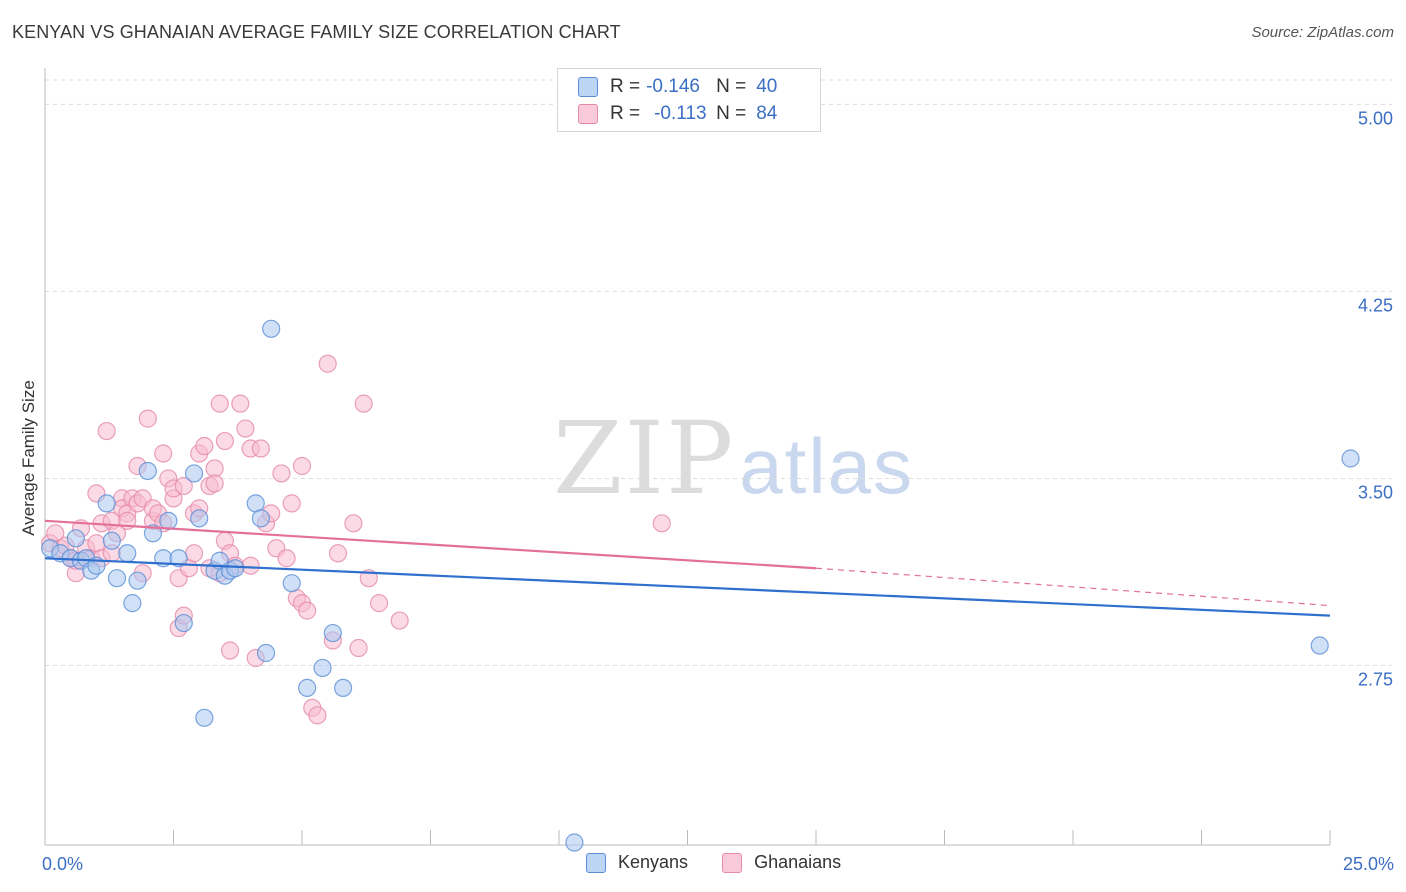 This screenshot has width=1406, height=892. What do you see at coordinates (1375, 492) in the screenshot?
I see `y-tick-label: 3.50` at bounding box center [1375, 492].